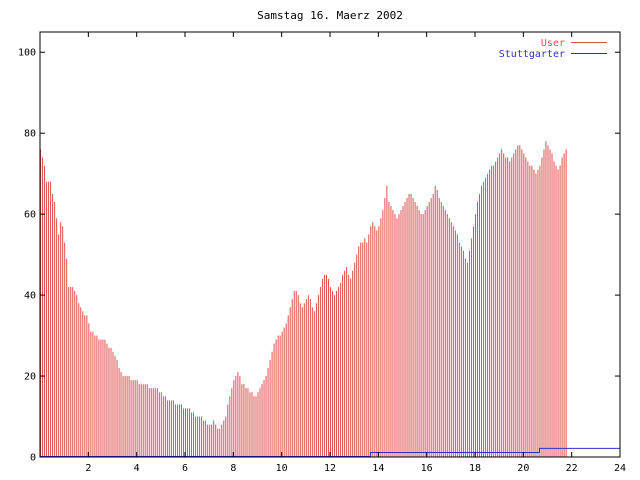  What do you see at coordinates (30, 377) in the screenshot?
I see `y-tick-label: 20` at bounding box center [30, 377].